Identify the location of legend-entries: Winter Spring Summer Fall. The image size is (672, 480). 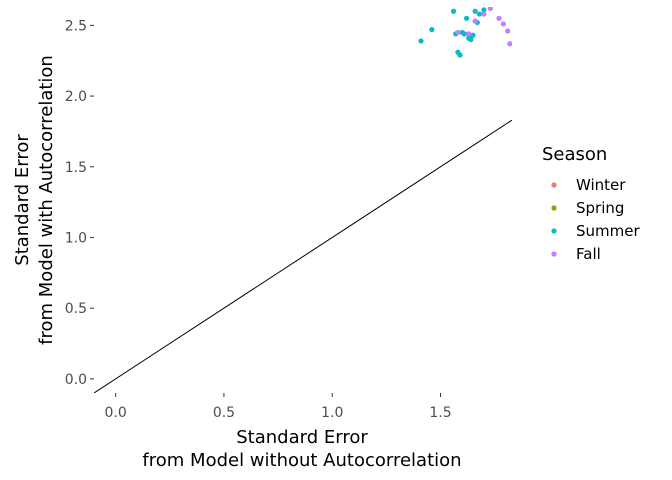
(595, 219).